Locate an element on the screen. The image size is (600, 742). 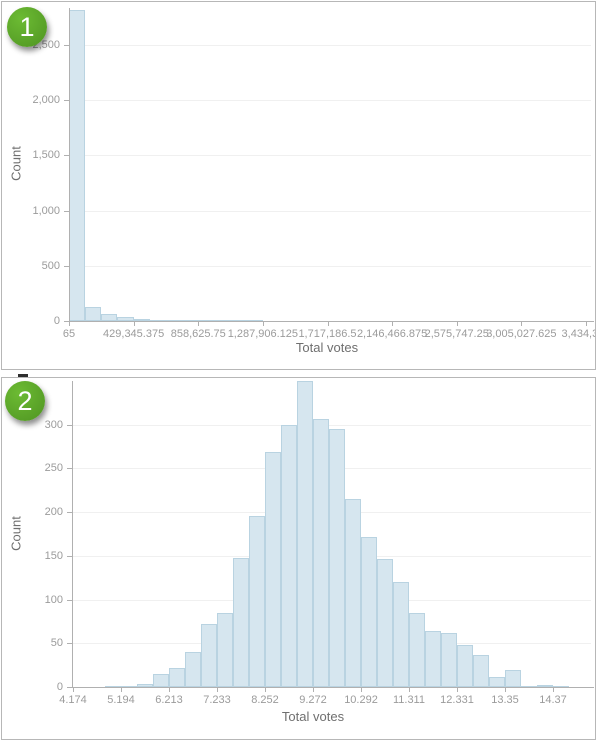
y-tick-label: 0 is located at coordinates (59, 687).